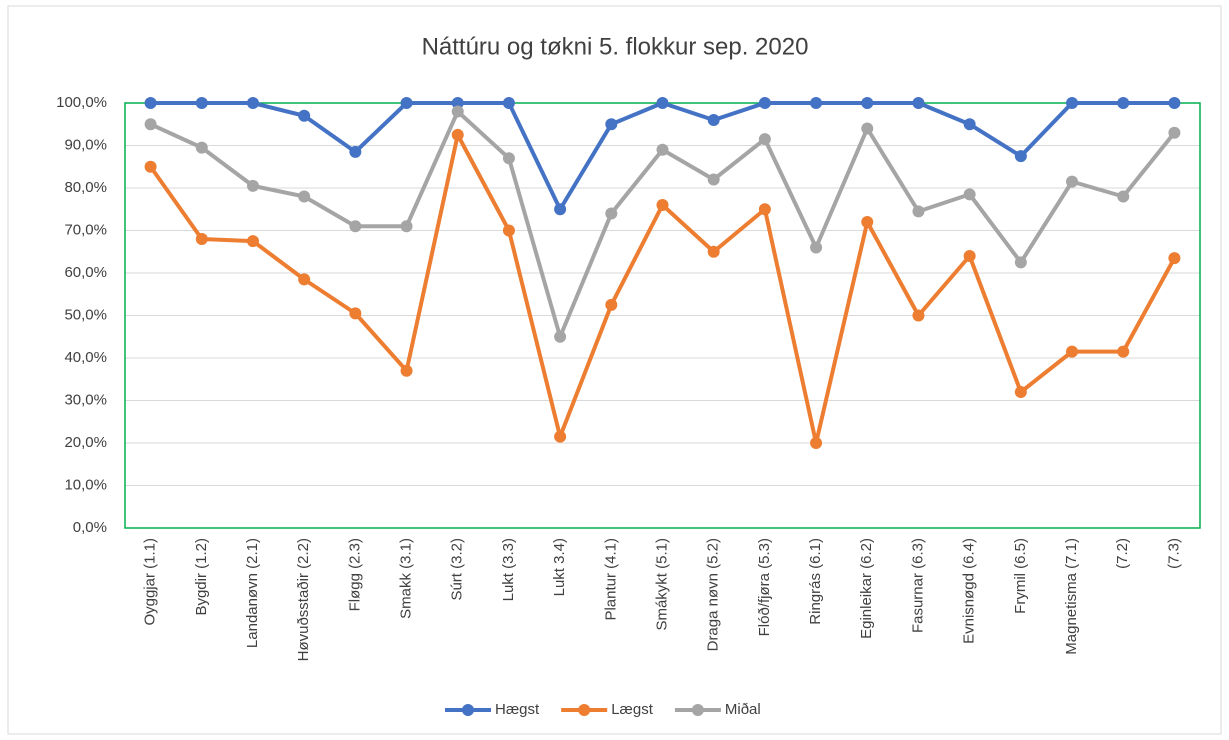  Describe the element at coordinates (90, 527) in the screenshot. I see `y-tick-label: 0,0%` at that location.